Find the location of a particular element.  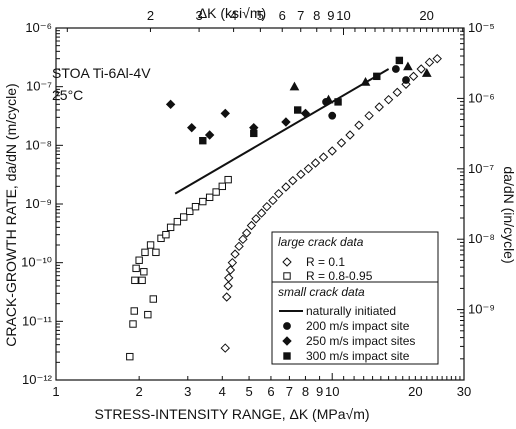

y2-axis-title: da/dN (in/cycle) is located at coordinates (508, 214).